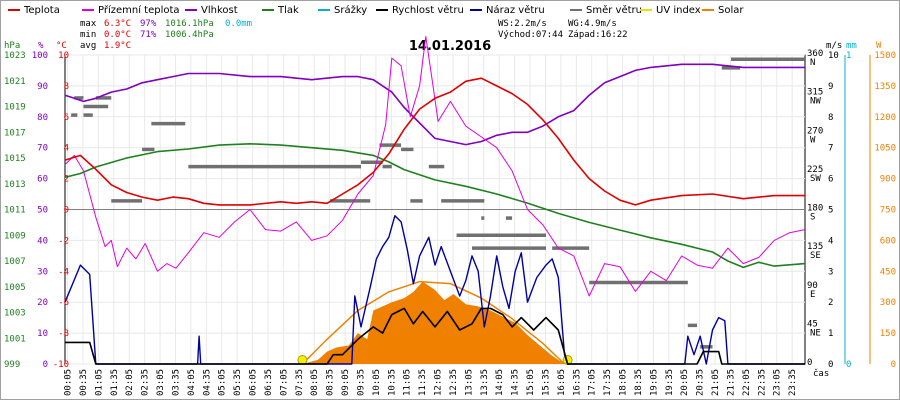 Image resolution: width=900 pixels, height=400 pixels. I want to click on stat-avg-label: avg, so click(88, 46).